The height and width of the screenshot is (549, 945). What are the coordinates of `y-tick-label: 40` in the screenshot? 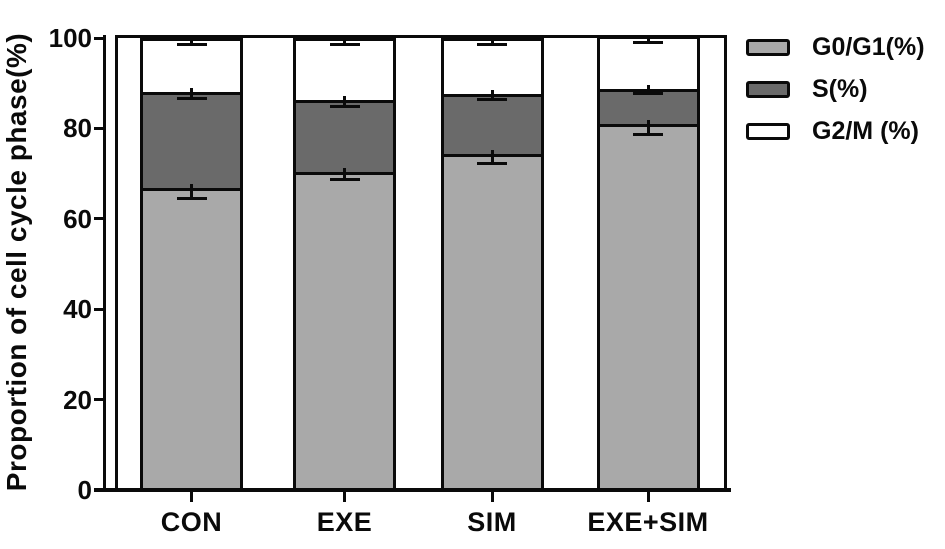 It's located at (77, 309).